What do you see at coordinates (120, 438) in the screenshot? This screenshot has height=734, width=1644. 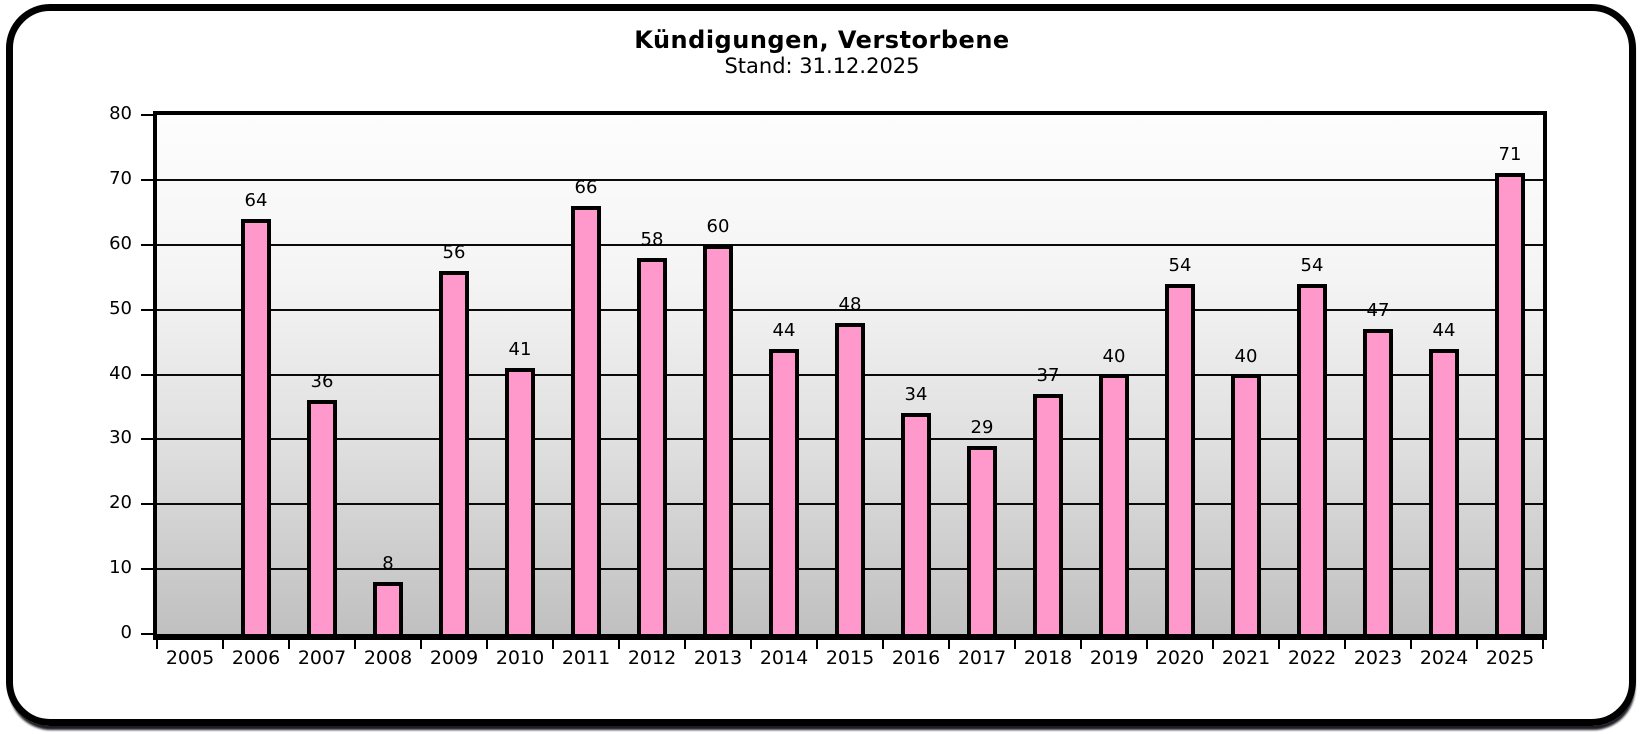 I see `y-axis-label: 30` at bounding box center [120, 438].